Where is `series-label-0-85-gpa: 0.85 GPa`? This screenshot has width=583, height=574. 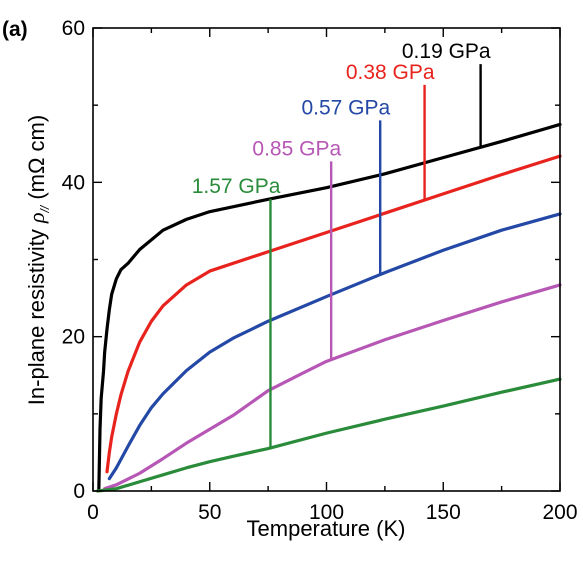
series-label-0-85-gpa: 0.85 GPa is located at coordinates (296, 148).